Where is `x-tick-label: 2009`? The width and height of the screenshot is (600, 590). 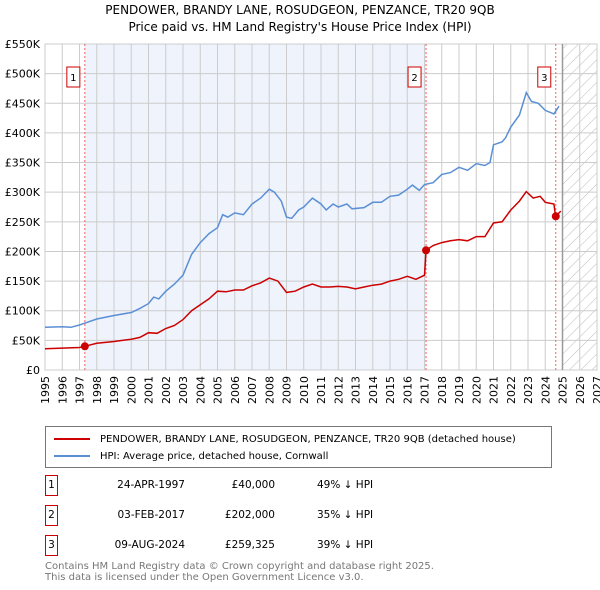
x-tick-label: 2009 is located at coordinates (287, 390).